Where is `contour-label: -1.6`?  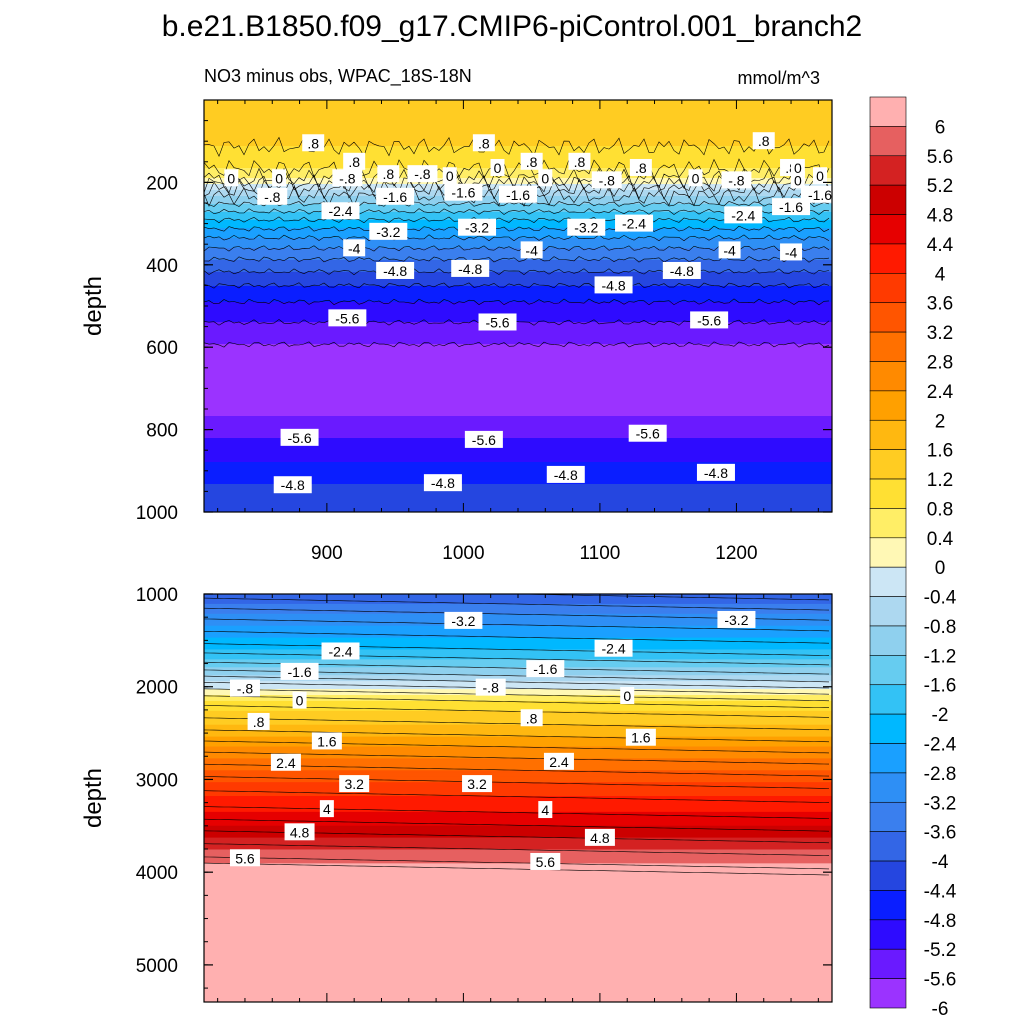
contour-label: -1.6 is located at coordinates (545, 669).